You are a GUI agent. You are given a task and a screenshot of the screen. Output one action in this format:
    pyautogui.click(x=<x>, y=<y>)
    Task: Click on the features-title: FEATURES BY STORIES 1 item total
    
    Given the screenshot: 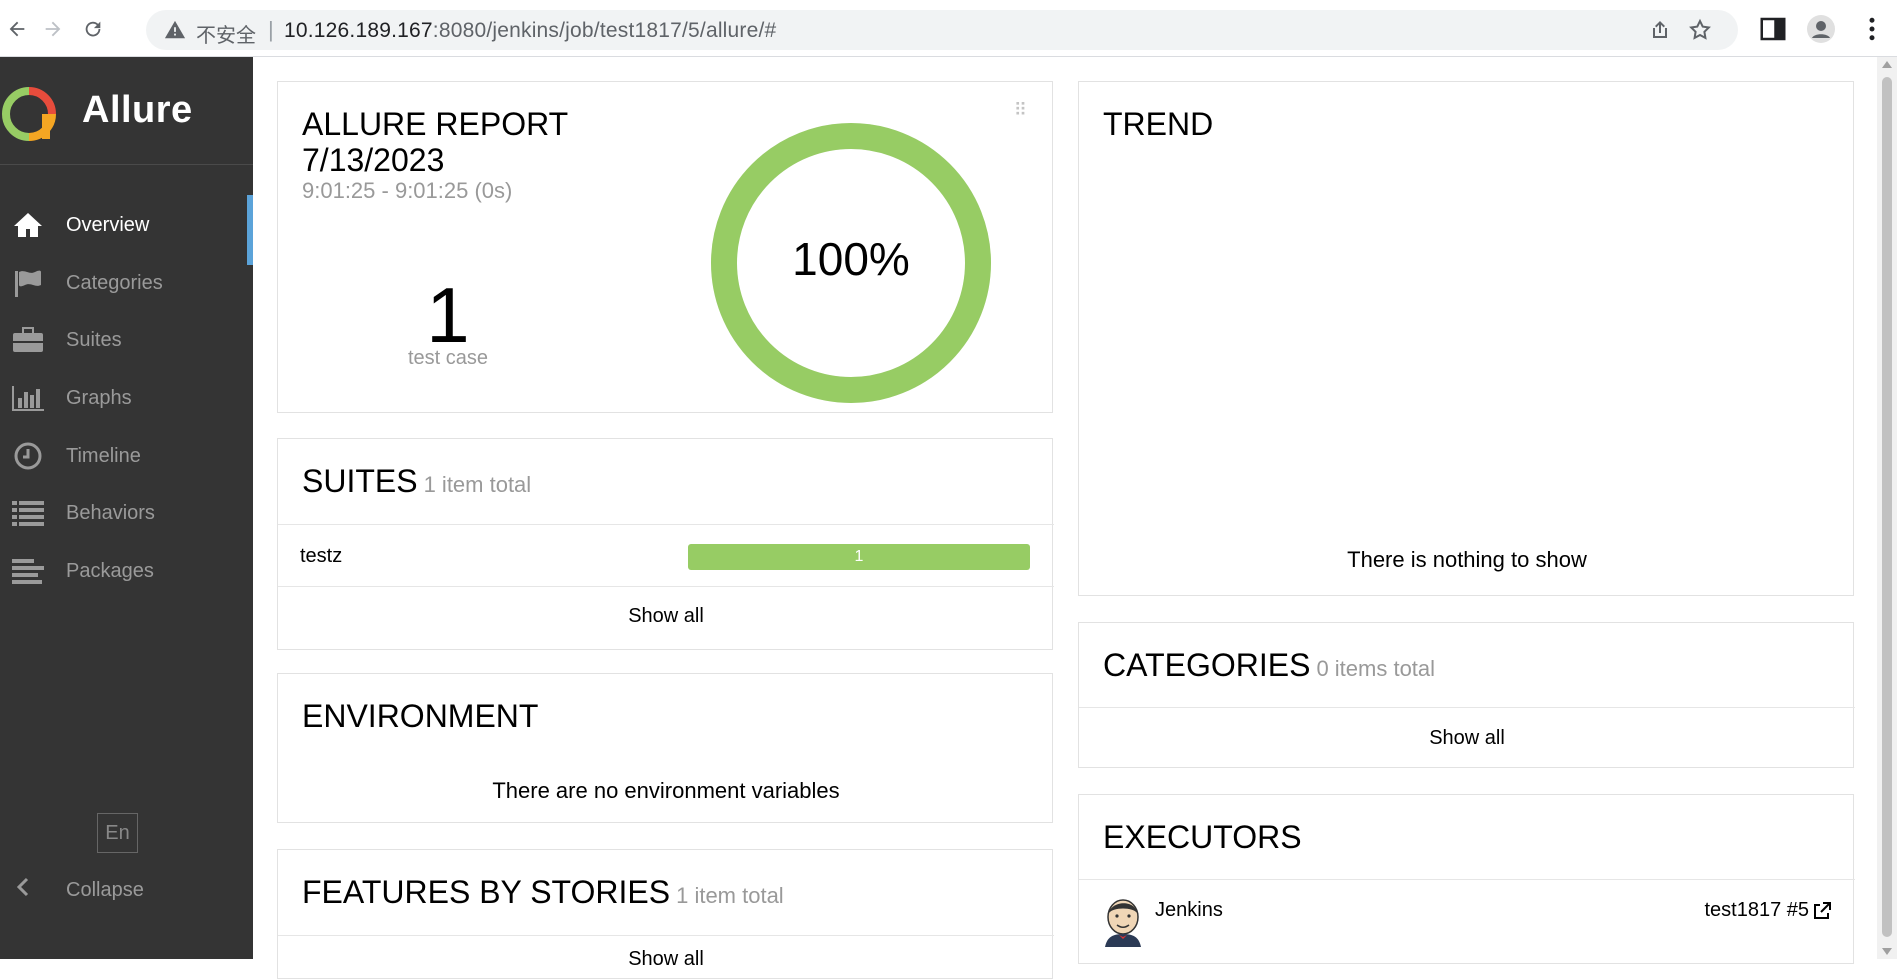 What is the action you would take?
    pyautogui.click(x=543, y=892)
    